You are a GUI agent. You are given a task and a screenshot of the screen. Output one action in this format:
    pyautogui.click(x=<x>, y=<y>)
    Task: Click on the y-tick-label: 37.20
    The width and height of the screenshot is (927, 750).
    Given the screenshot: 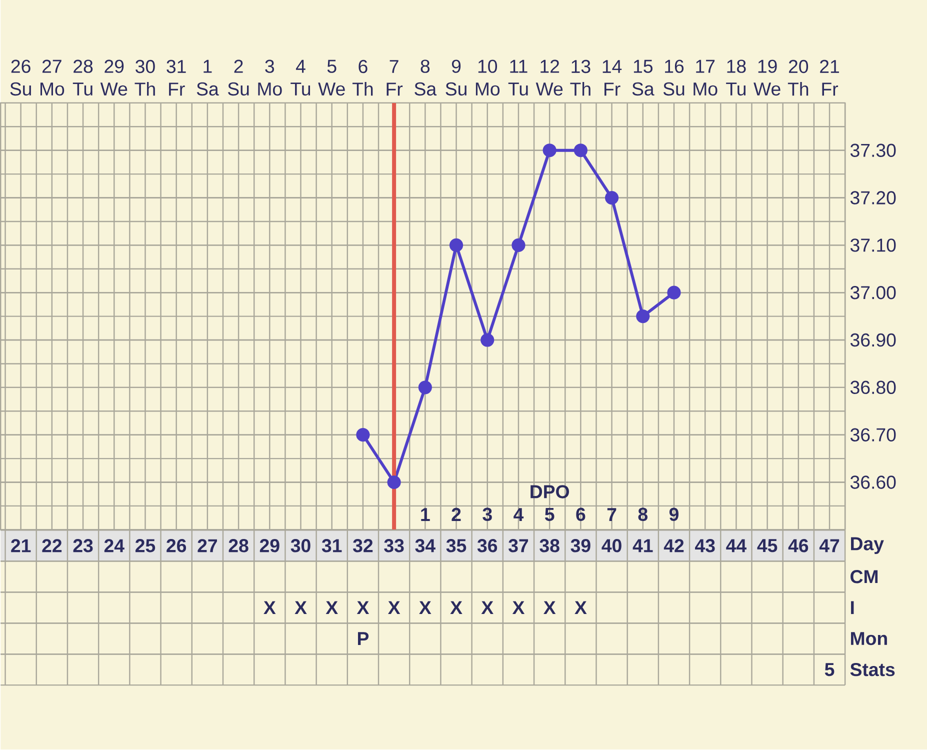 What is the action you would take?
    pyautogui.click(x=873, y=198)
    